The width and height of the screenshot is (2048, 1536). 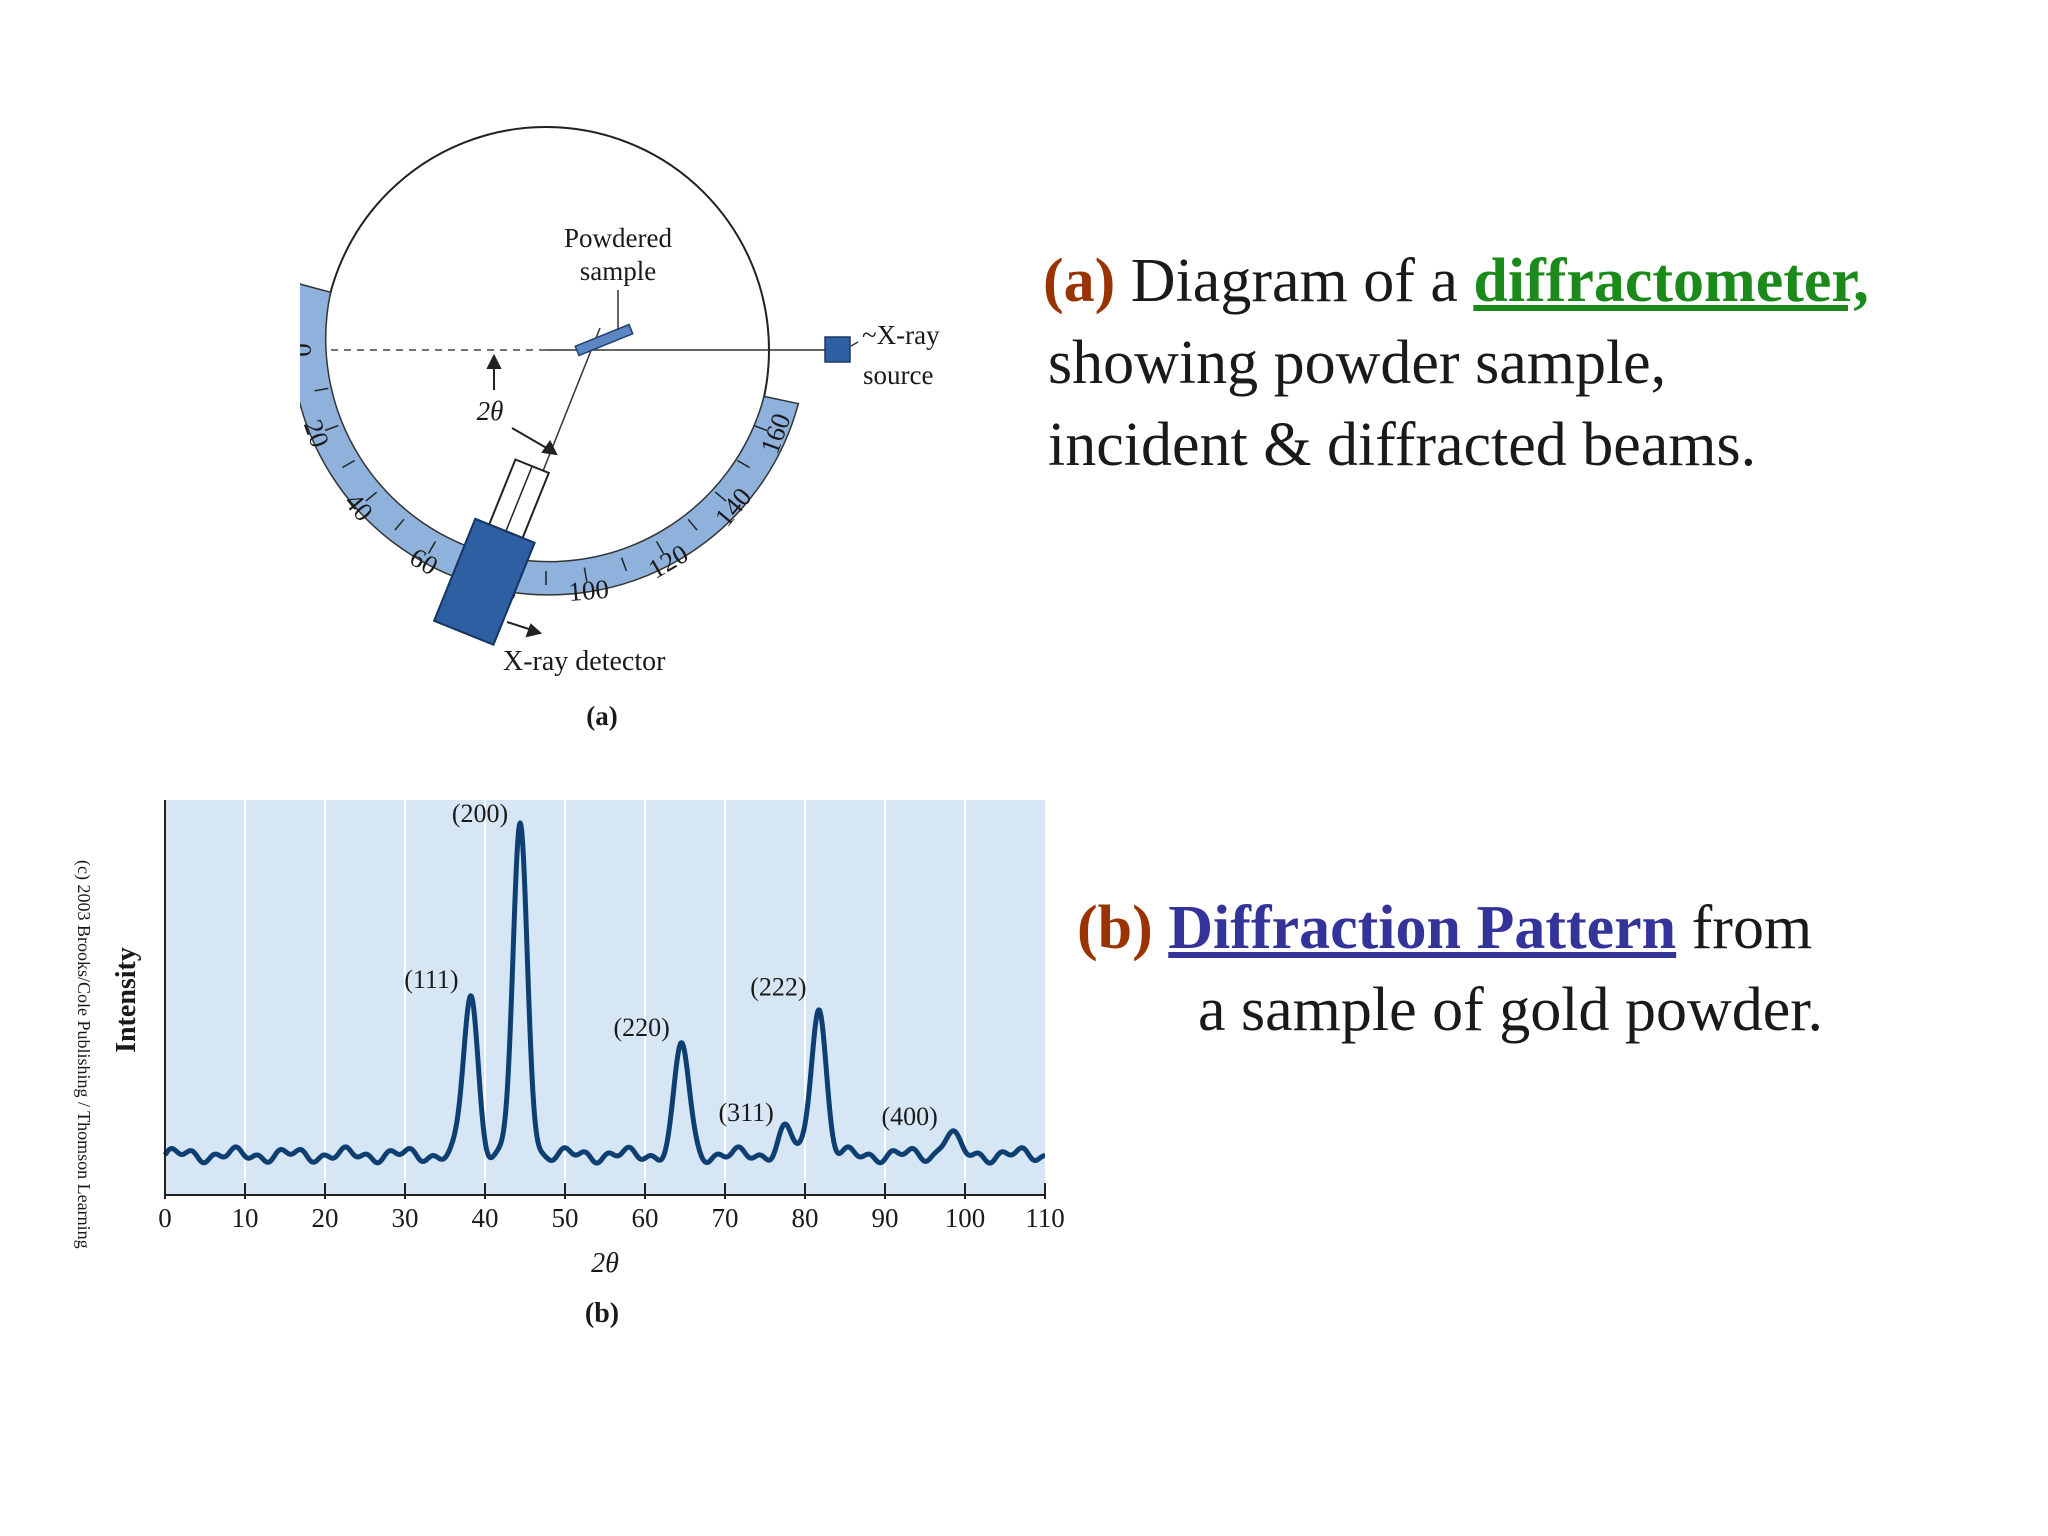 What do you see at coordinates (308, 350) in the screenshot?
I see `scale-label: 0` at bounding box center [308, 350].